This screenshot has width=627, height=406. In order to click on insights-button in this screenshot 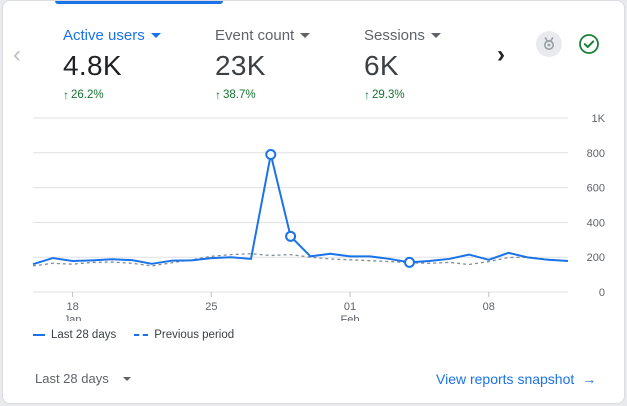, I will do `click(549, 44)`.